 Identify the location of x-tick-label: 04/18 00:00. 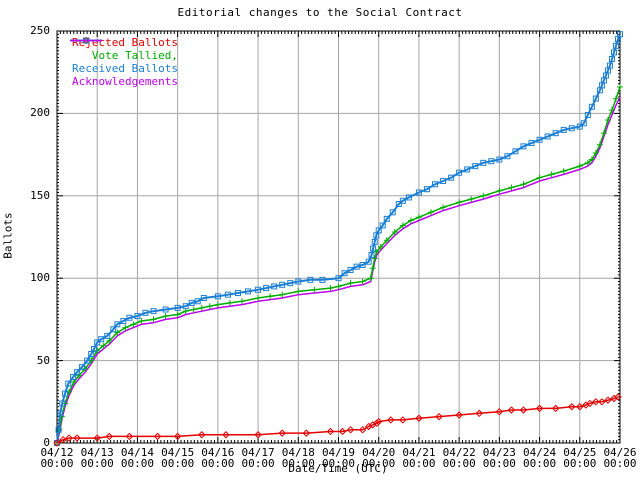
(298, 458).